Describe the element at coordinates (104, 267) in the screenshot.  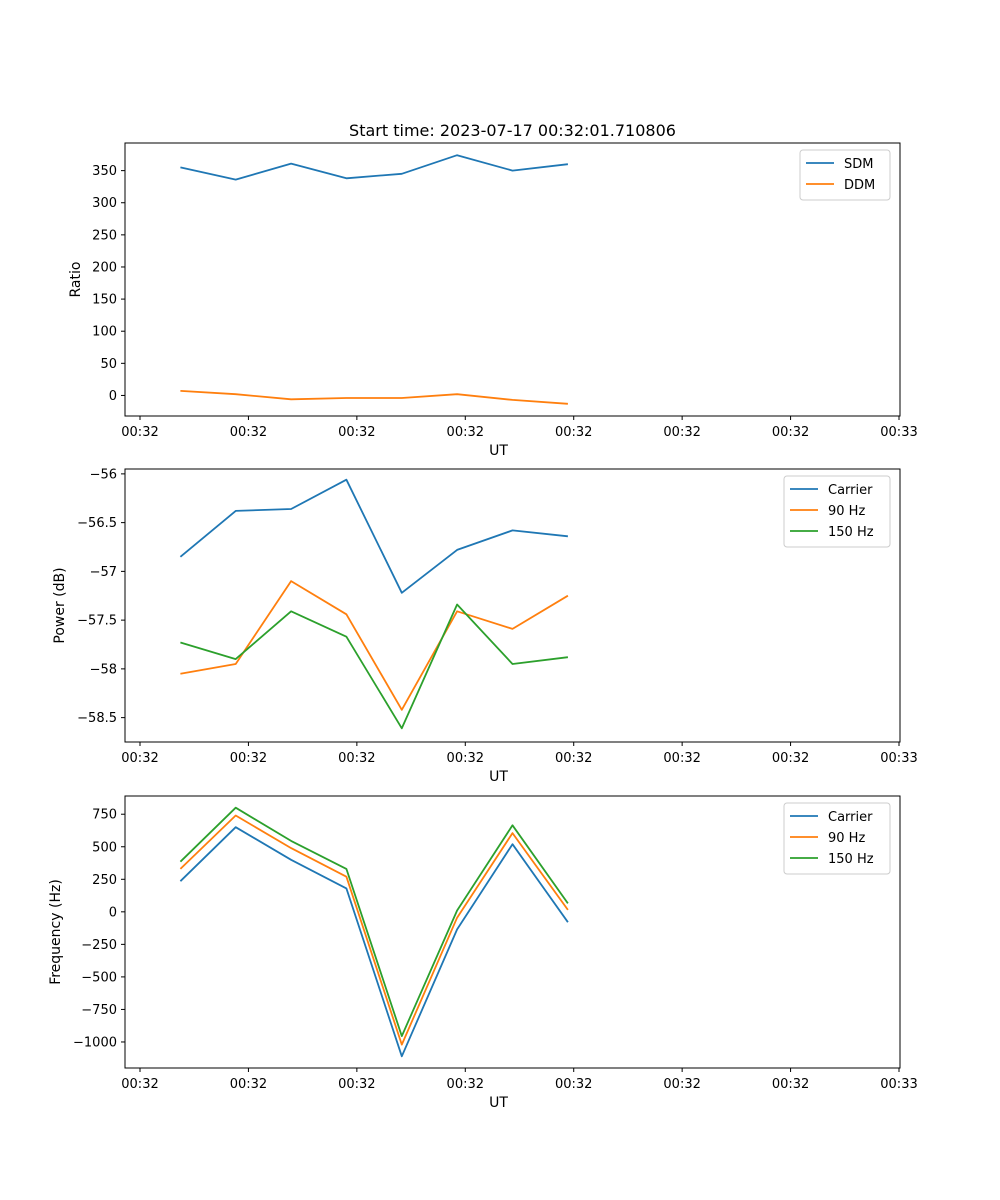
I see `y-tick-label: 200` at that location.